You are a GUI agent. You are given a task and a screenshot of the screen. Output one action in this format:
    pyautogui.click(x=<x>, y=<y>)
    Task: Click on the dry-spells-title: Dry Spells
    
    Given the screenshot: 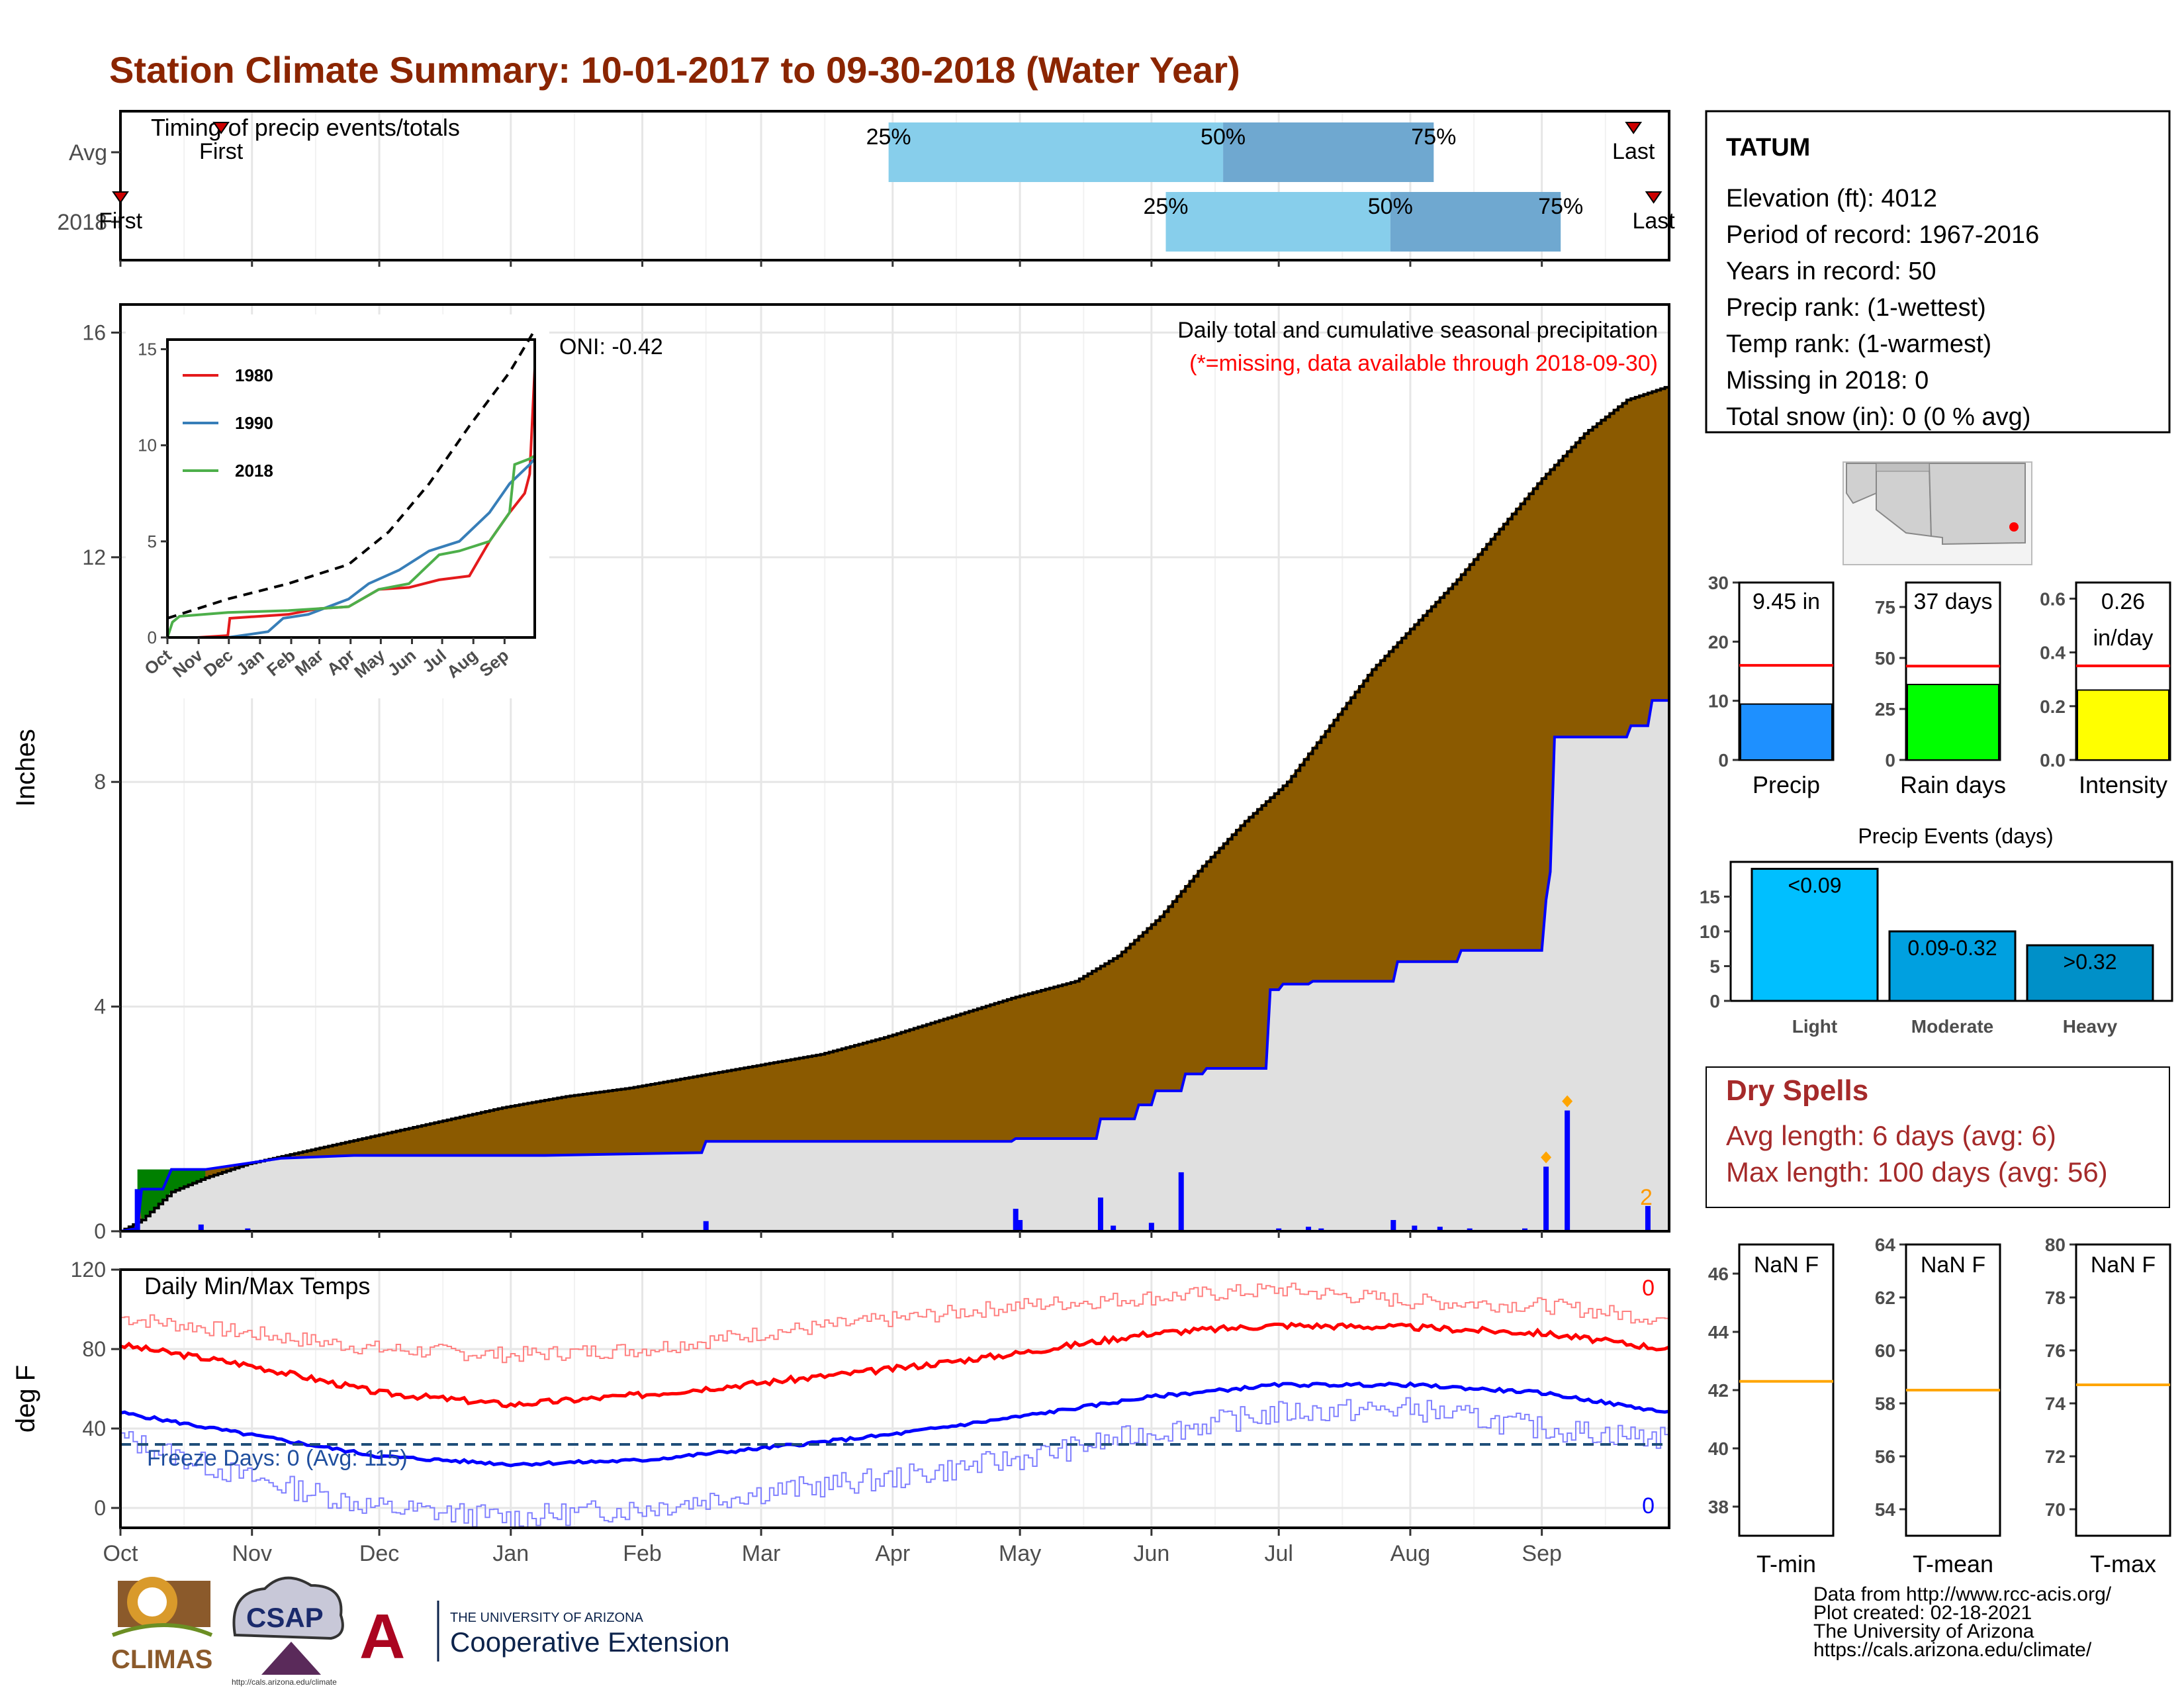 What is the action you would take?
    pyautogui.click(x=1797, y=1090)
    